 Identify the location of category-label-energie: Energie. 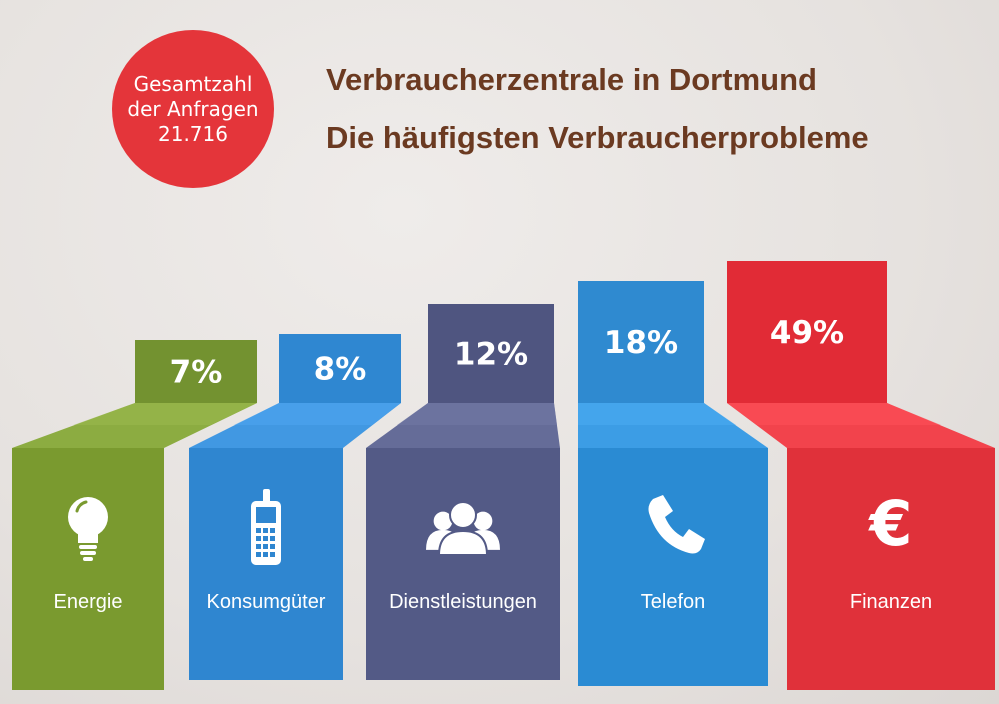
(88, 602).